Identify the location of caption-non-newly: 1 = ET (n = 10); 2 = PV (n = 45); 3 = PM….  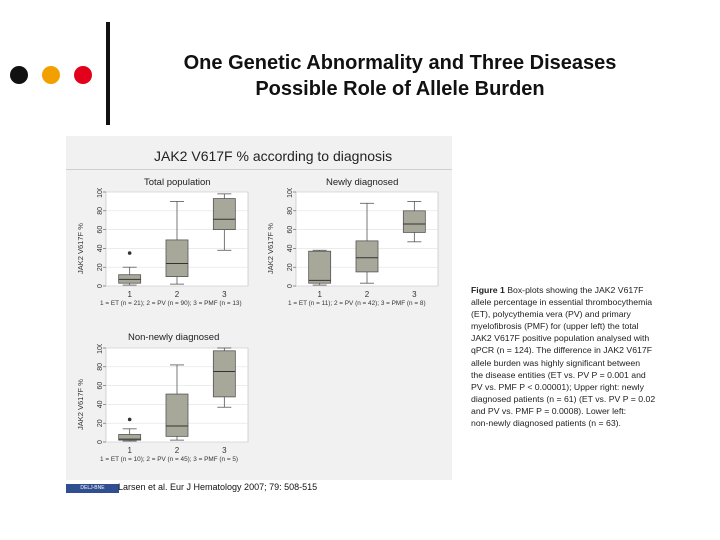
(169, 459).